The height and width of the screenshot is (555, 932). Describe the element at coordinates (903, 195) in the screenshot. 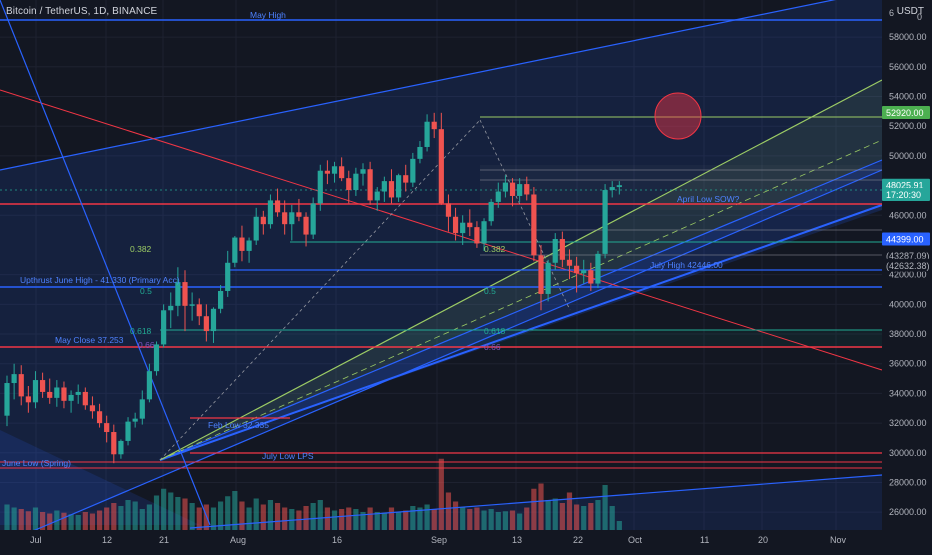

I see `price-tag-label: 17:20:30` at that location.